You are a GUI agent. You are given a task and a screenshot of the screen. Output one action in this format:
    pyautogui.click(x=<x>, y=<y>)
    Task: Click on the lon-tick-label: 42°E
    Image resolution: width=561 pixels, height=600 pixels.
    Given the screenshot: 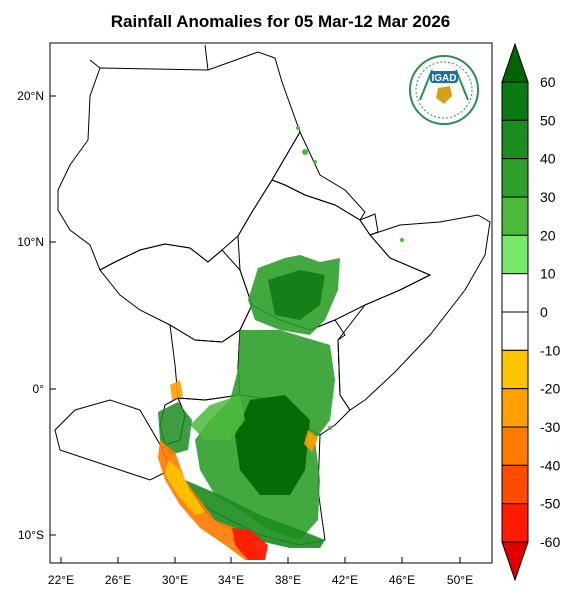 What is the action you would take?
    pyautogui.click(x=345, y=580)
    